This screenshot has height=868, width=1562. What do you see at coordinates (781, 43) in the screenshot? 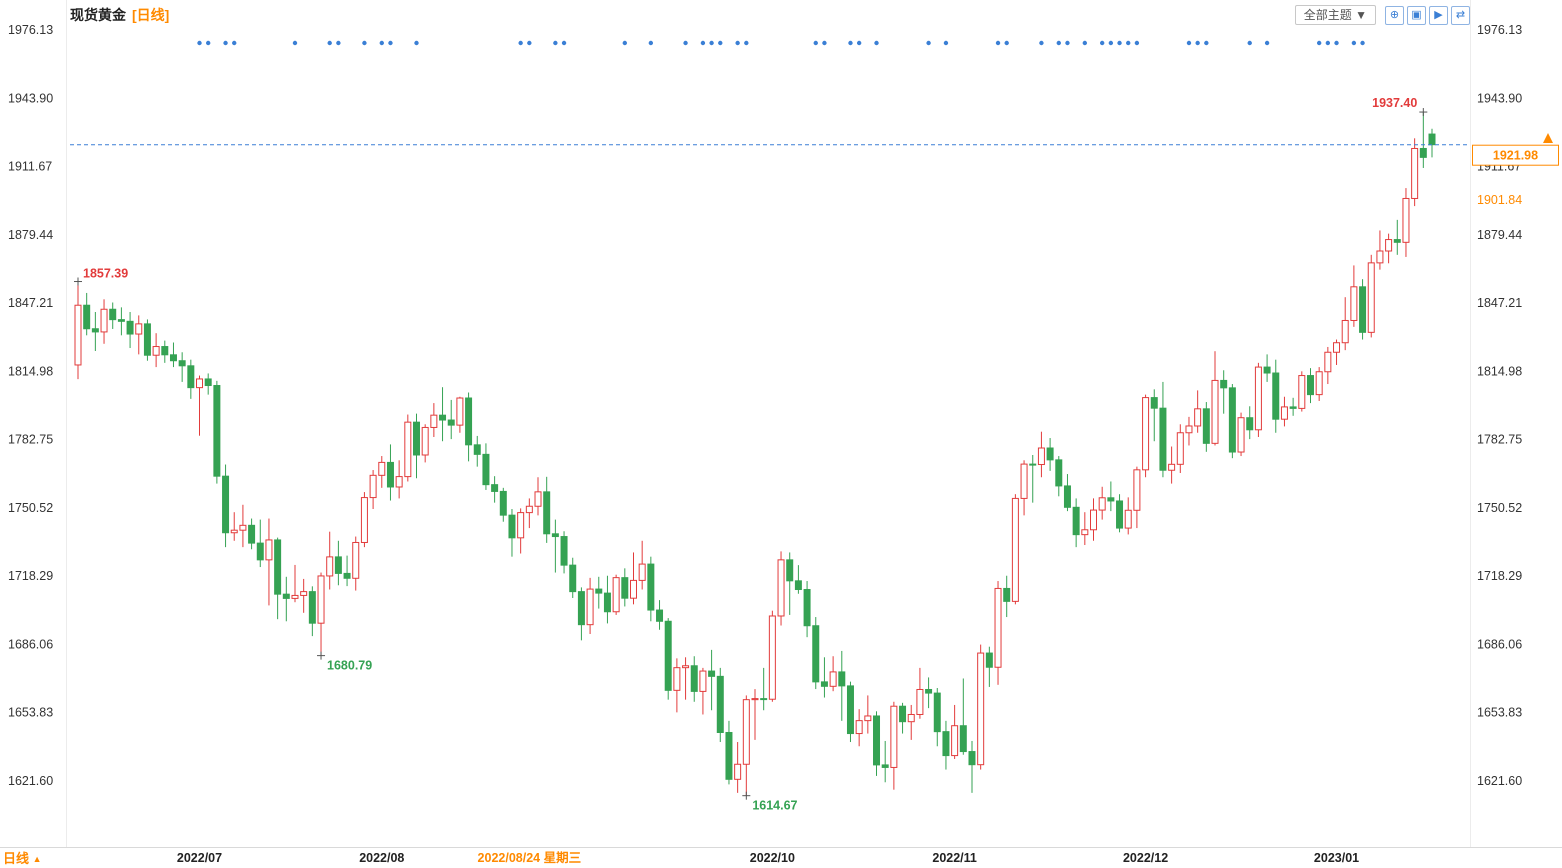
I see `event-markers` at bounding box center [781, 43].